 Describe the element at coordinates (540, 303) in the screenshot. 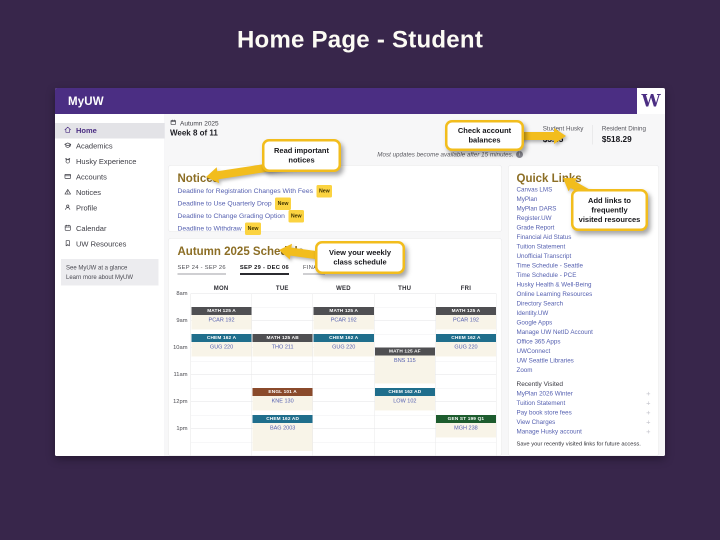

I see `quick-link: Directory Search` at that location.